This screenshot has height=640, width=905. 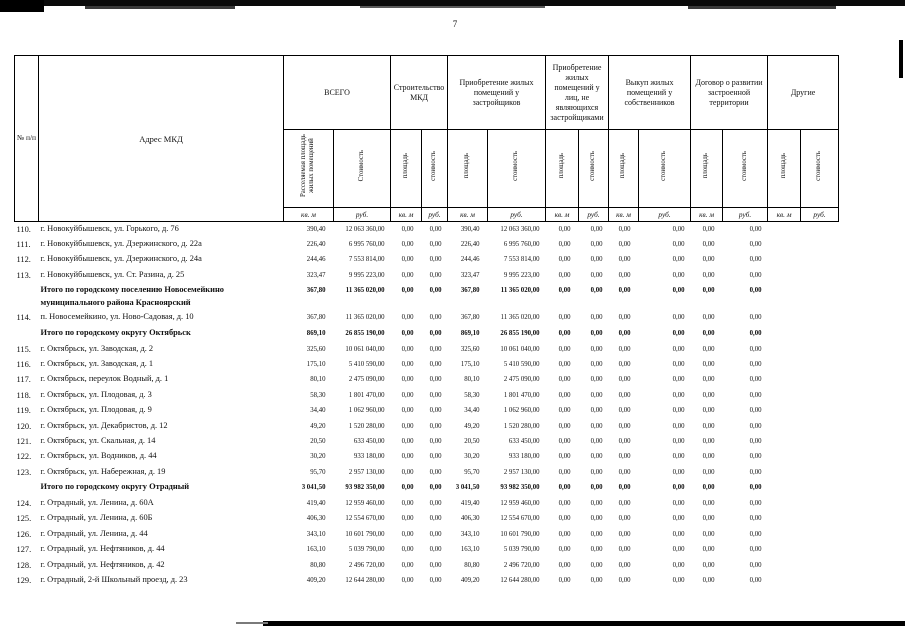 What do you see at coordinates (520, 349) in the screenshot?
I see `cost-value-cell: 10 061 040,00` at bounding box center [520, 349].